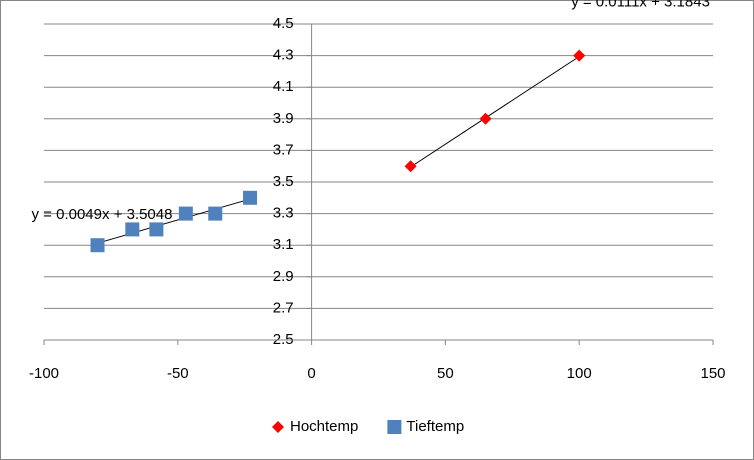 The height and width of the screenshot is (460, 754). I want to click on trendline-label: y = 0.0049x + 3.5048, so click(102, 214).